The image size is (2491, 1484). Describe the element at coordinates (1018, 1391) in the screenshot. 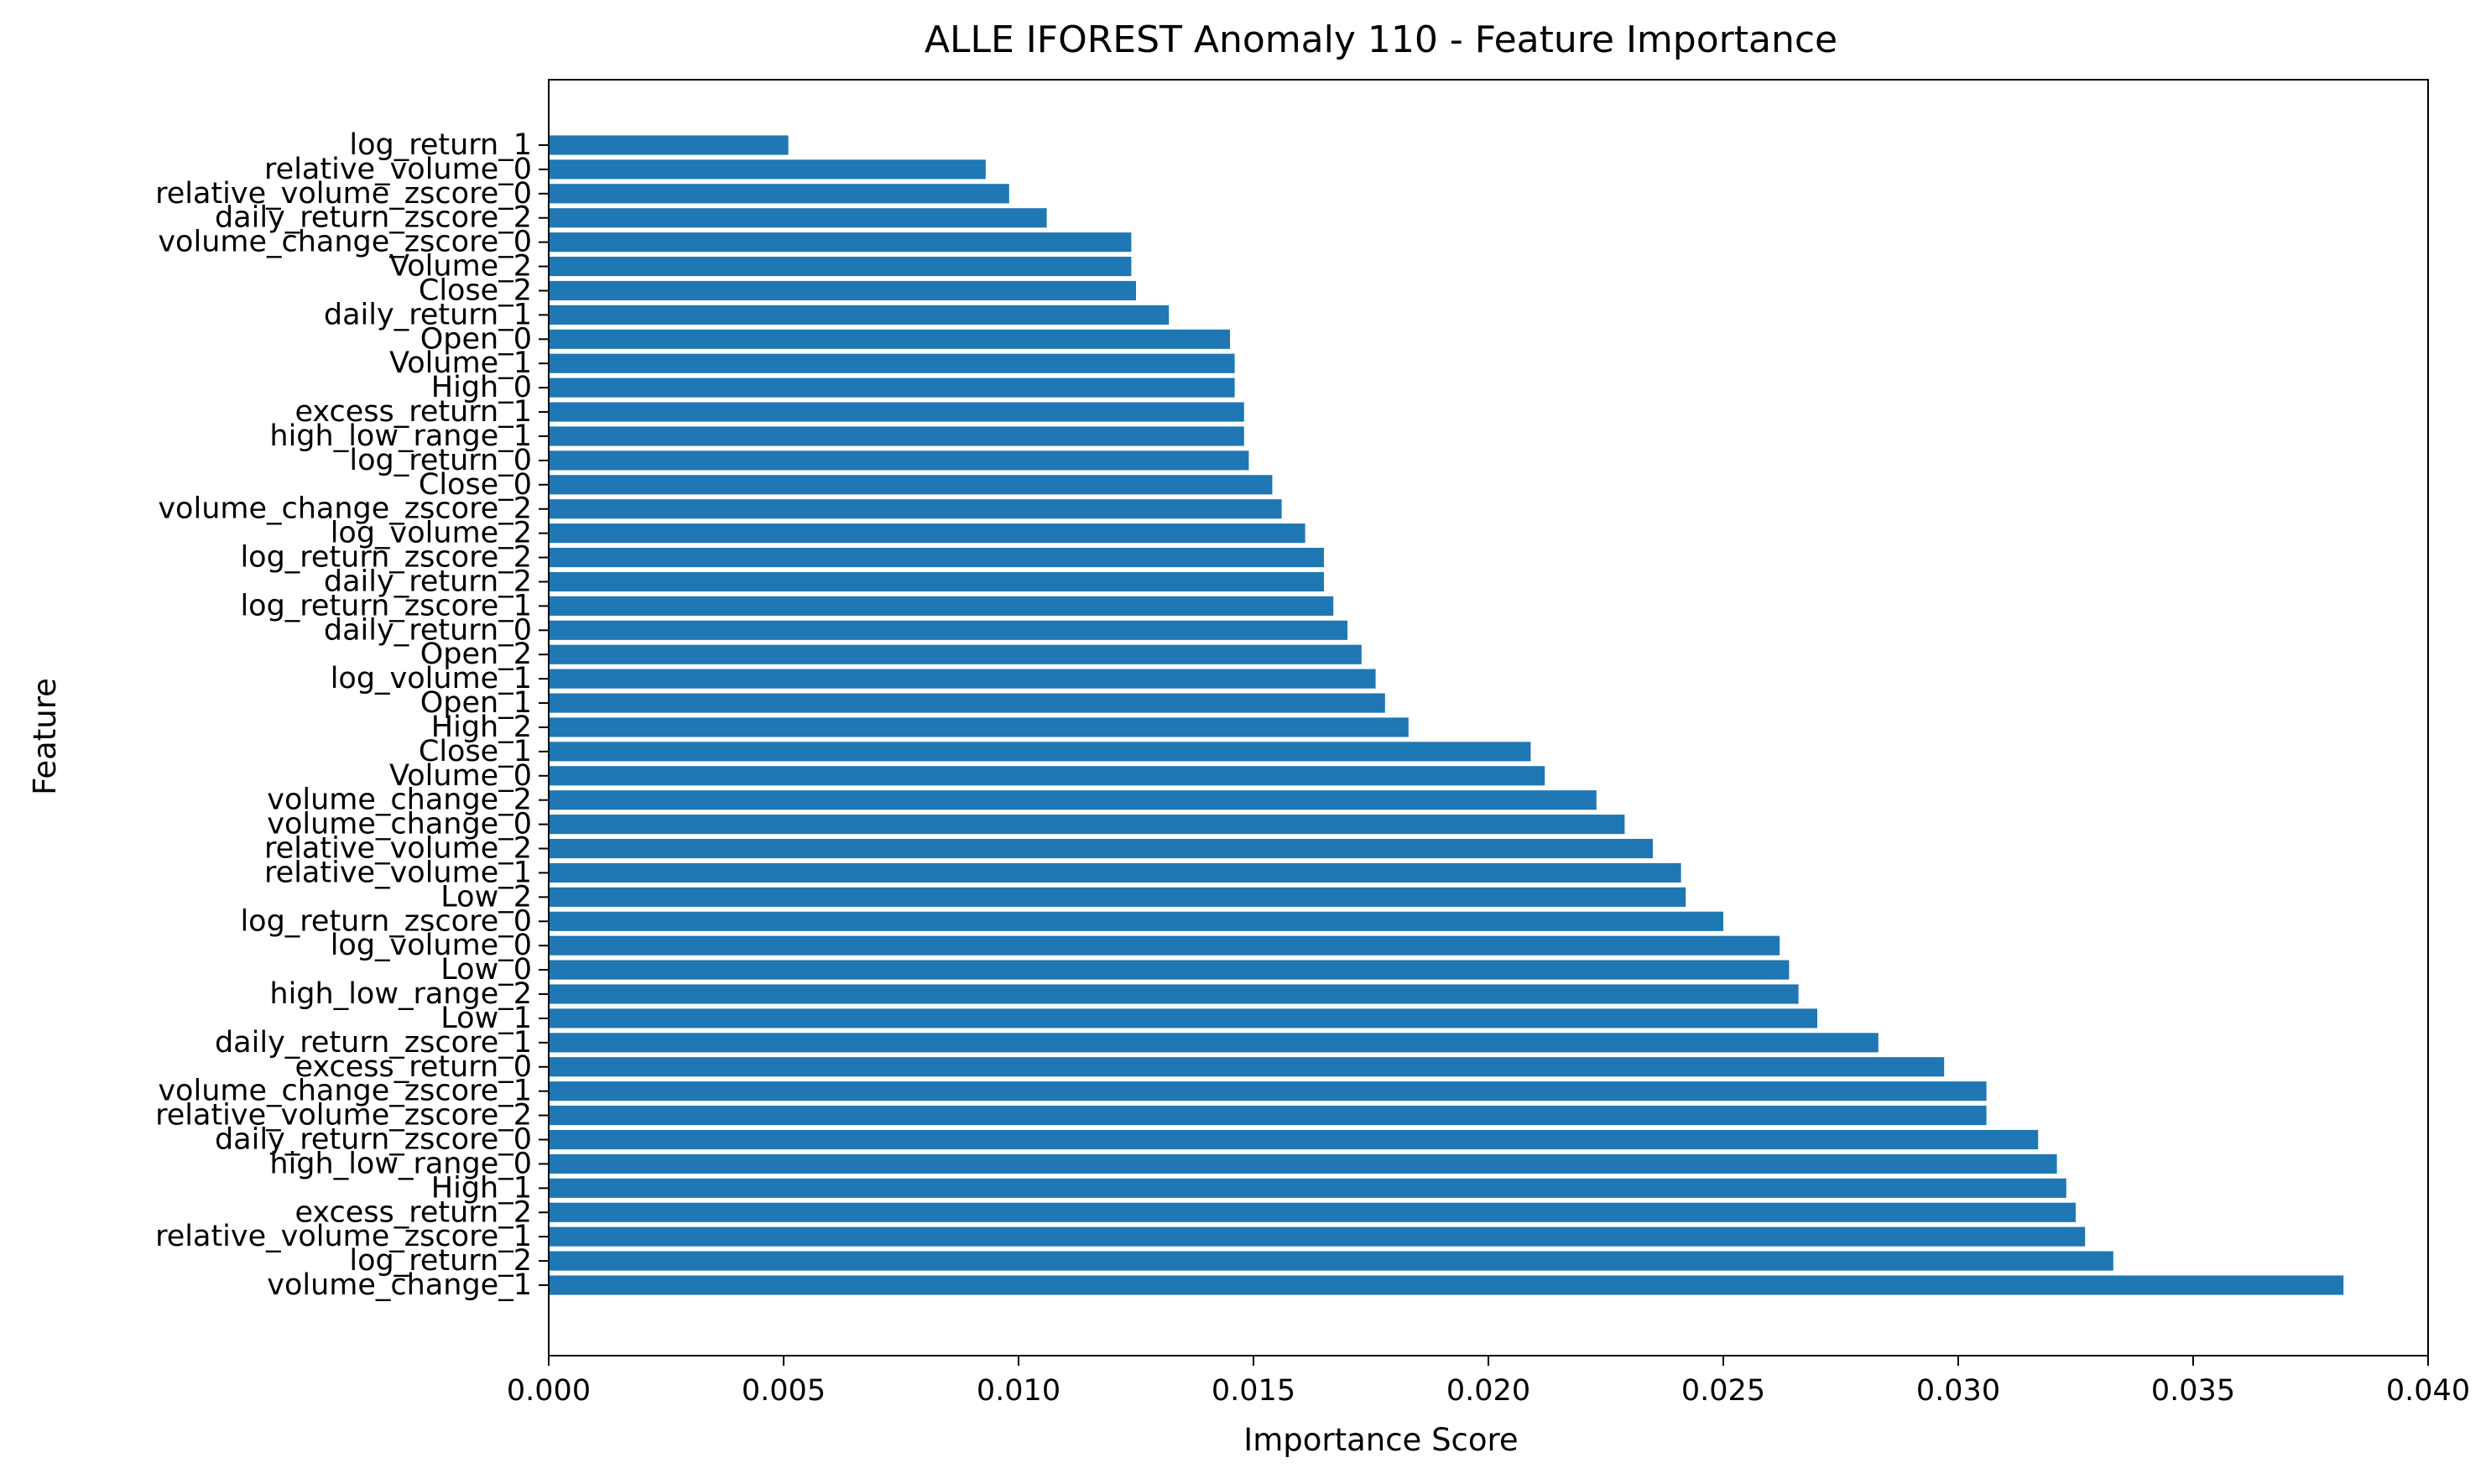

I see `x-tick-label: 0.010` at that location.